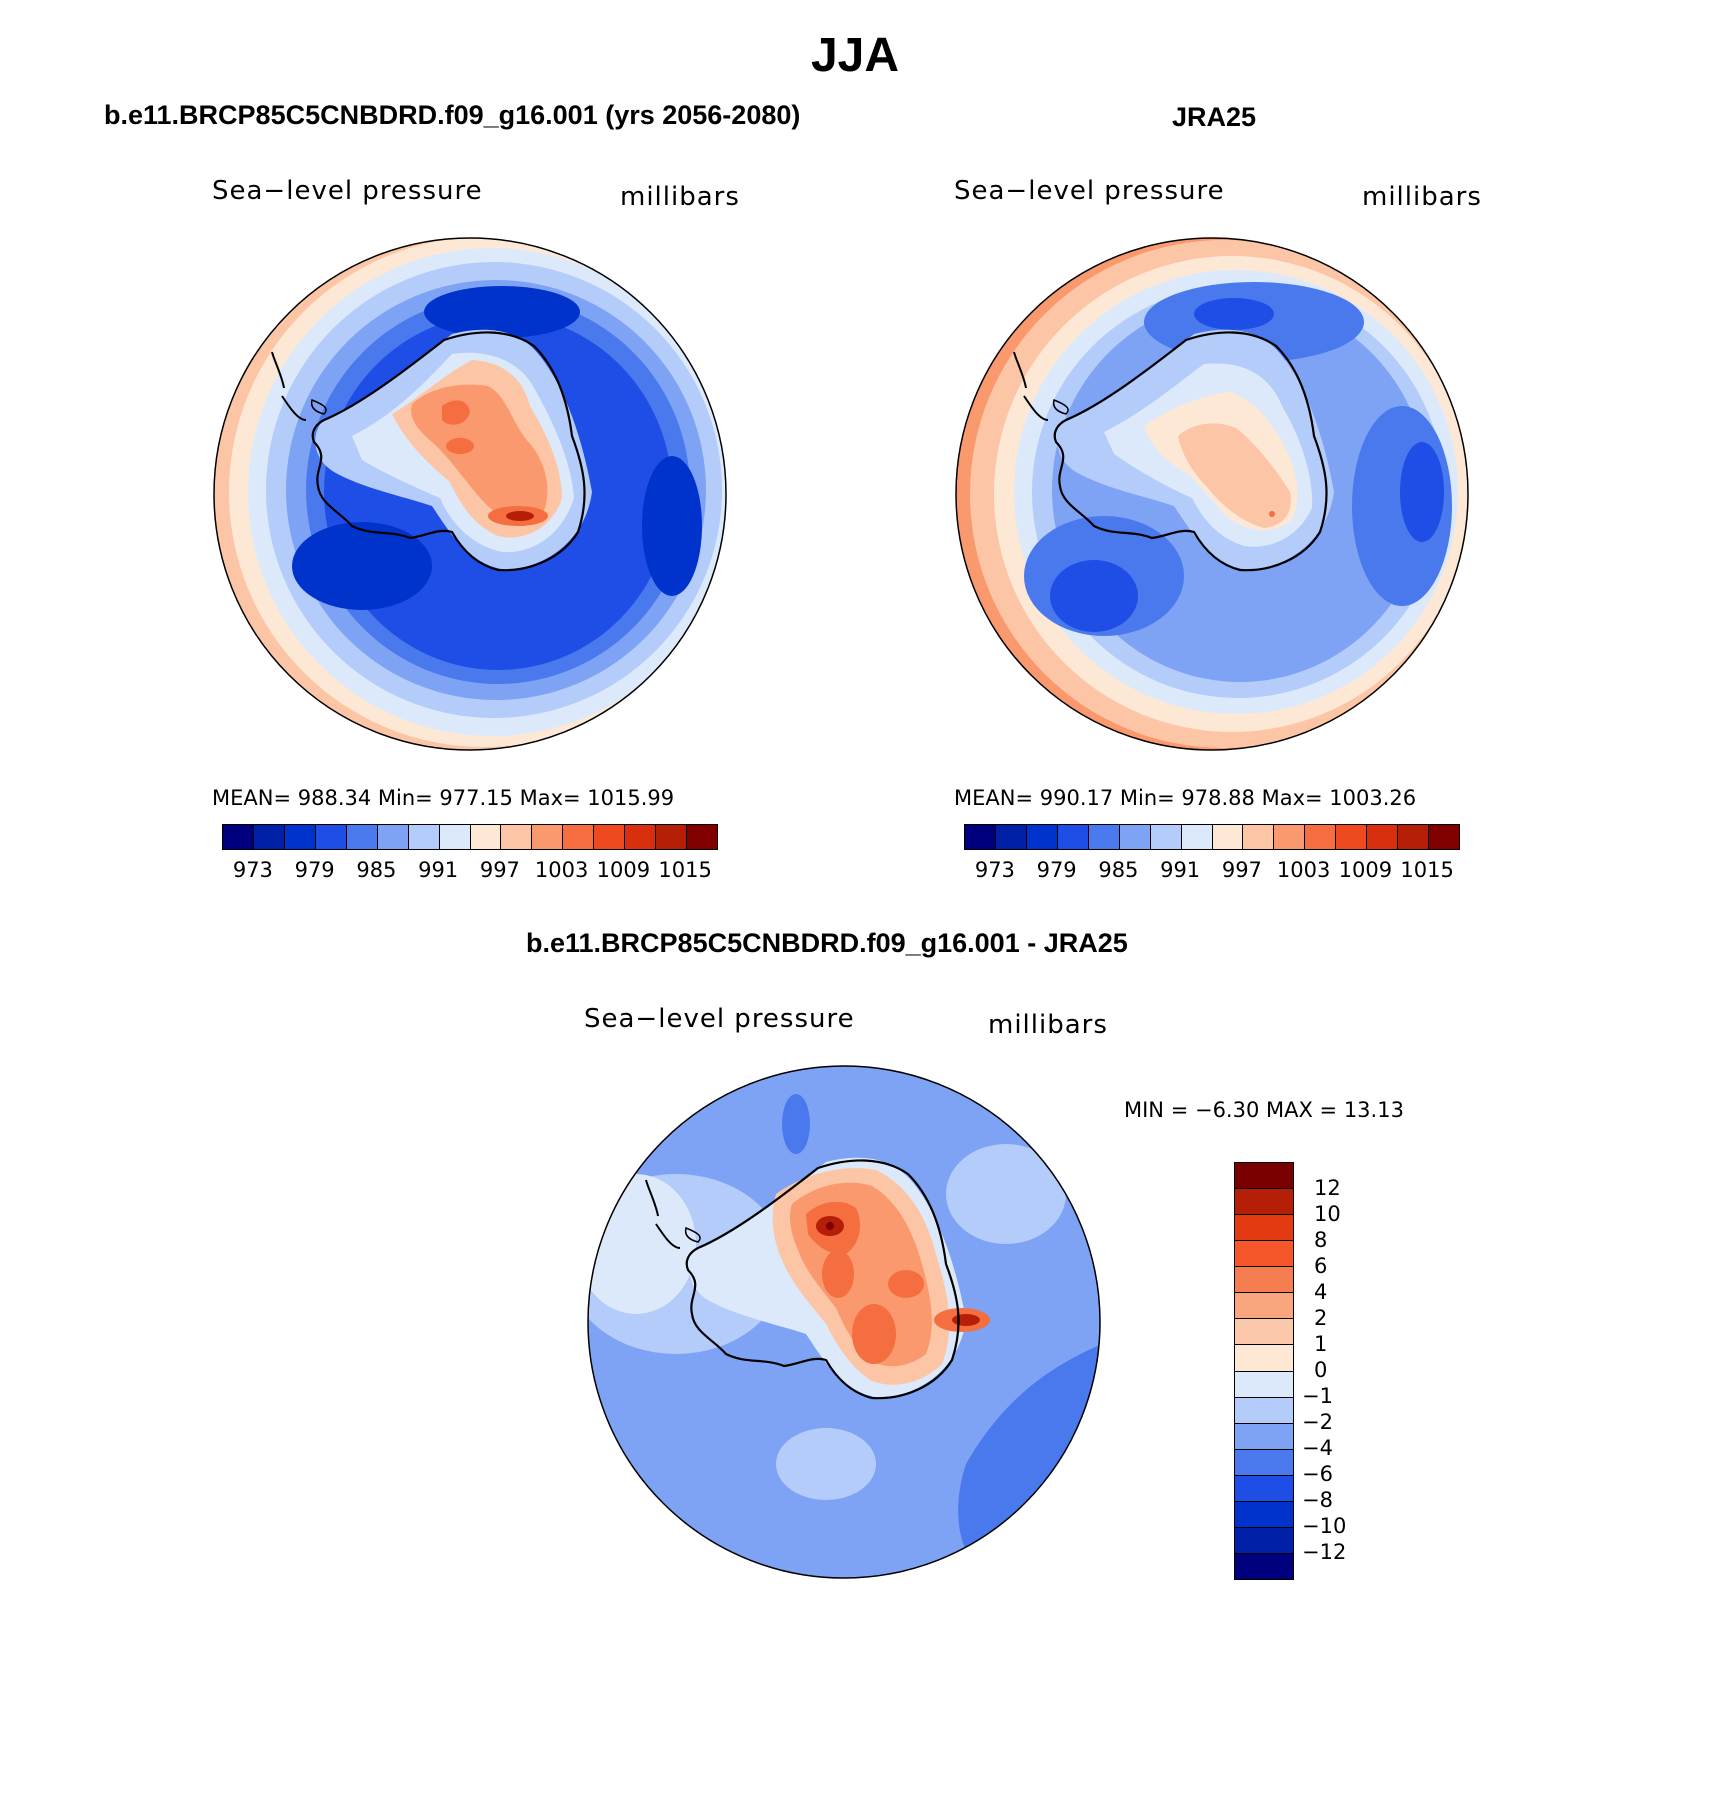 The height and width of the screenshot is (1806, 1710). I want to click on stats-model: MEAN= 988.34 Min= 977.15 Max= 1015.99, so click(443, 798).